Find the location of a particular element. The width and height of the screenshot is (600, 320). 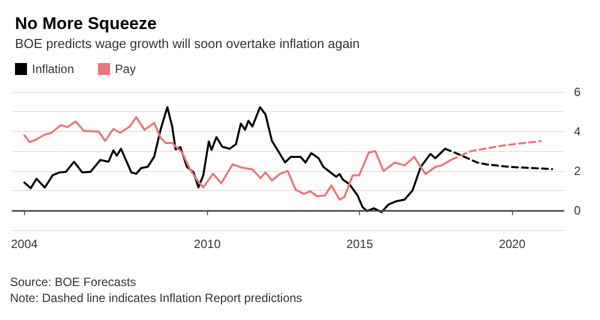

y-tick-label: 0 is located at coordinates (577, 210).